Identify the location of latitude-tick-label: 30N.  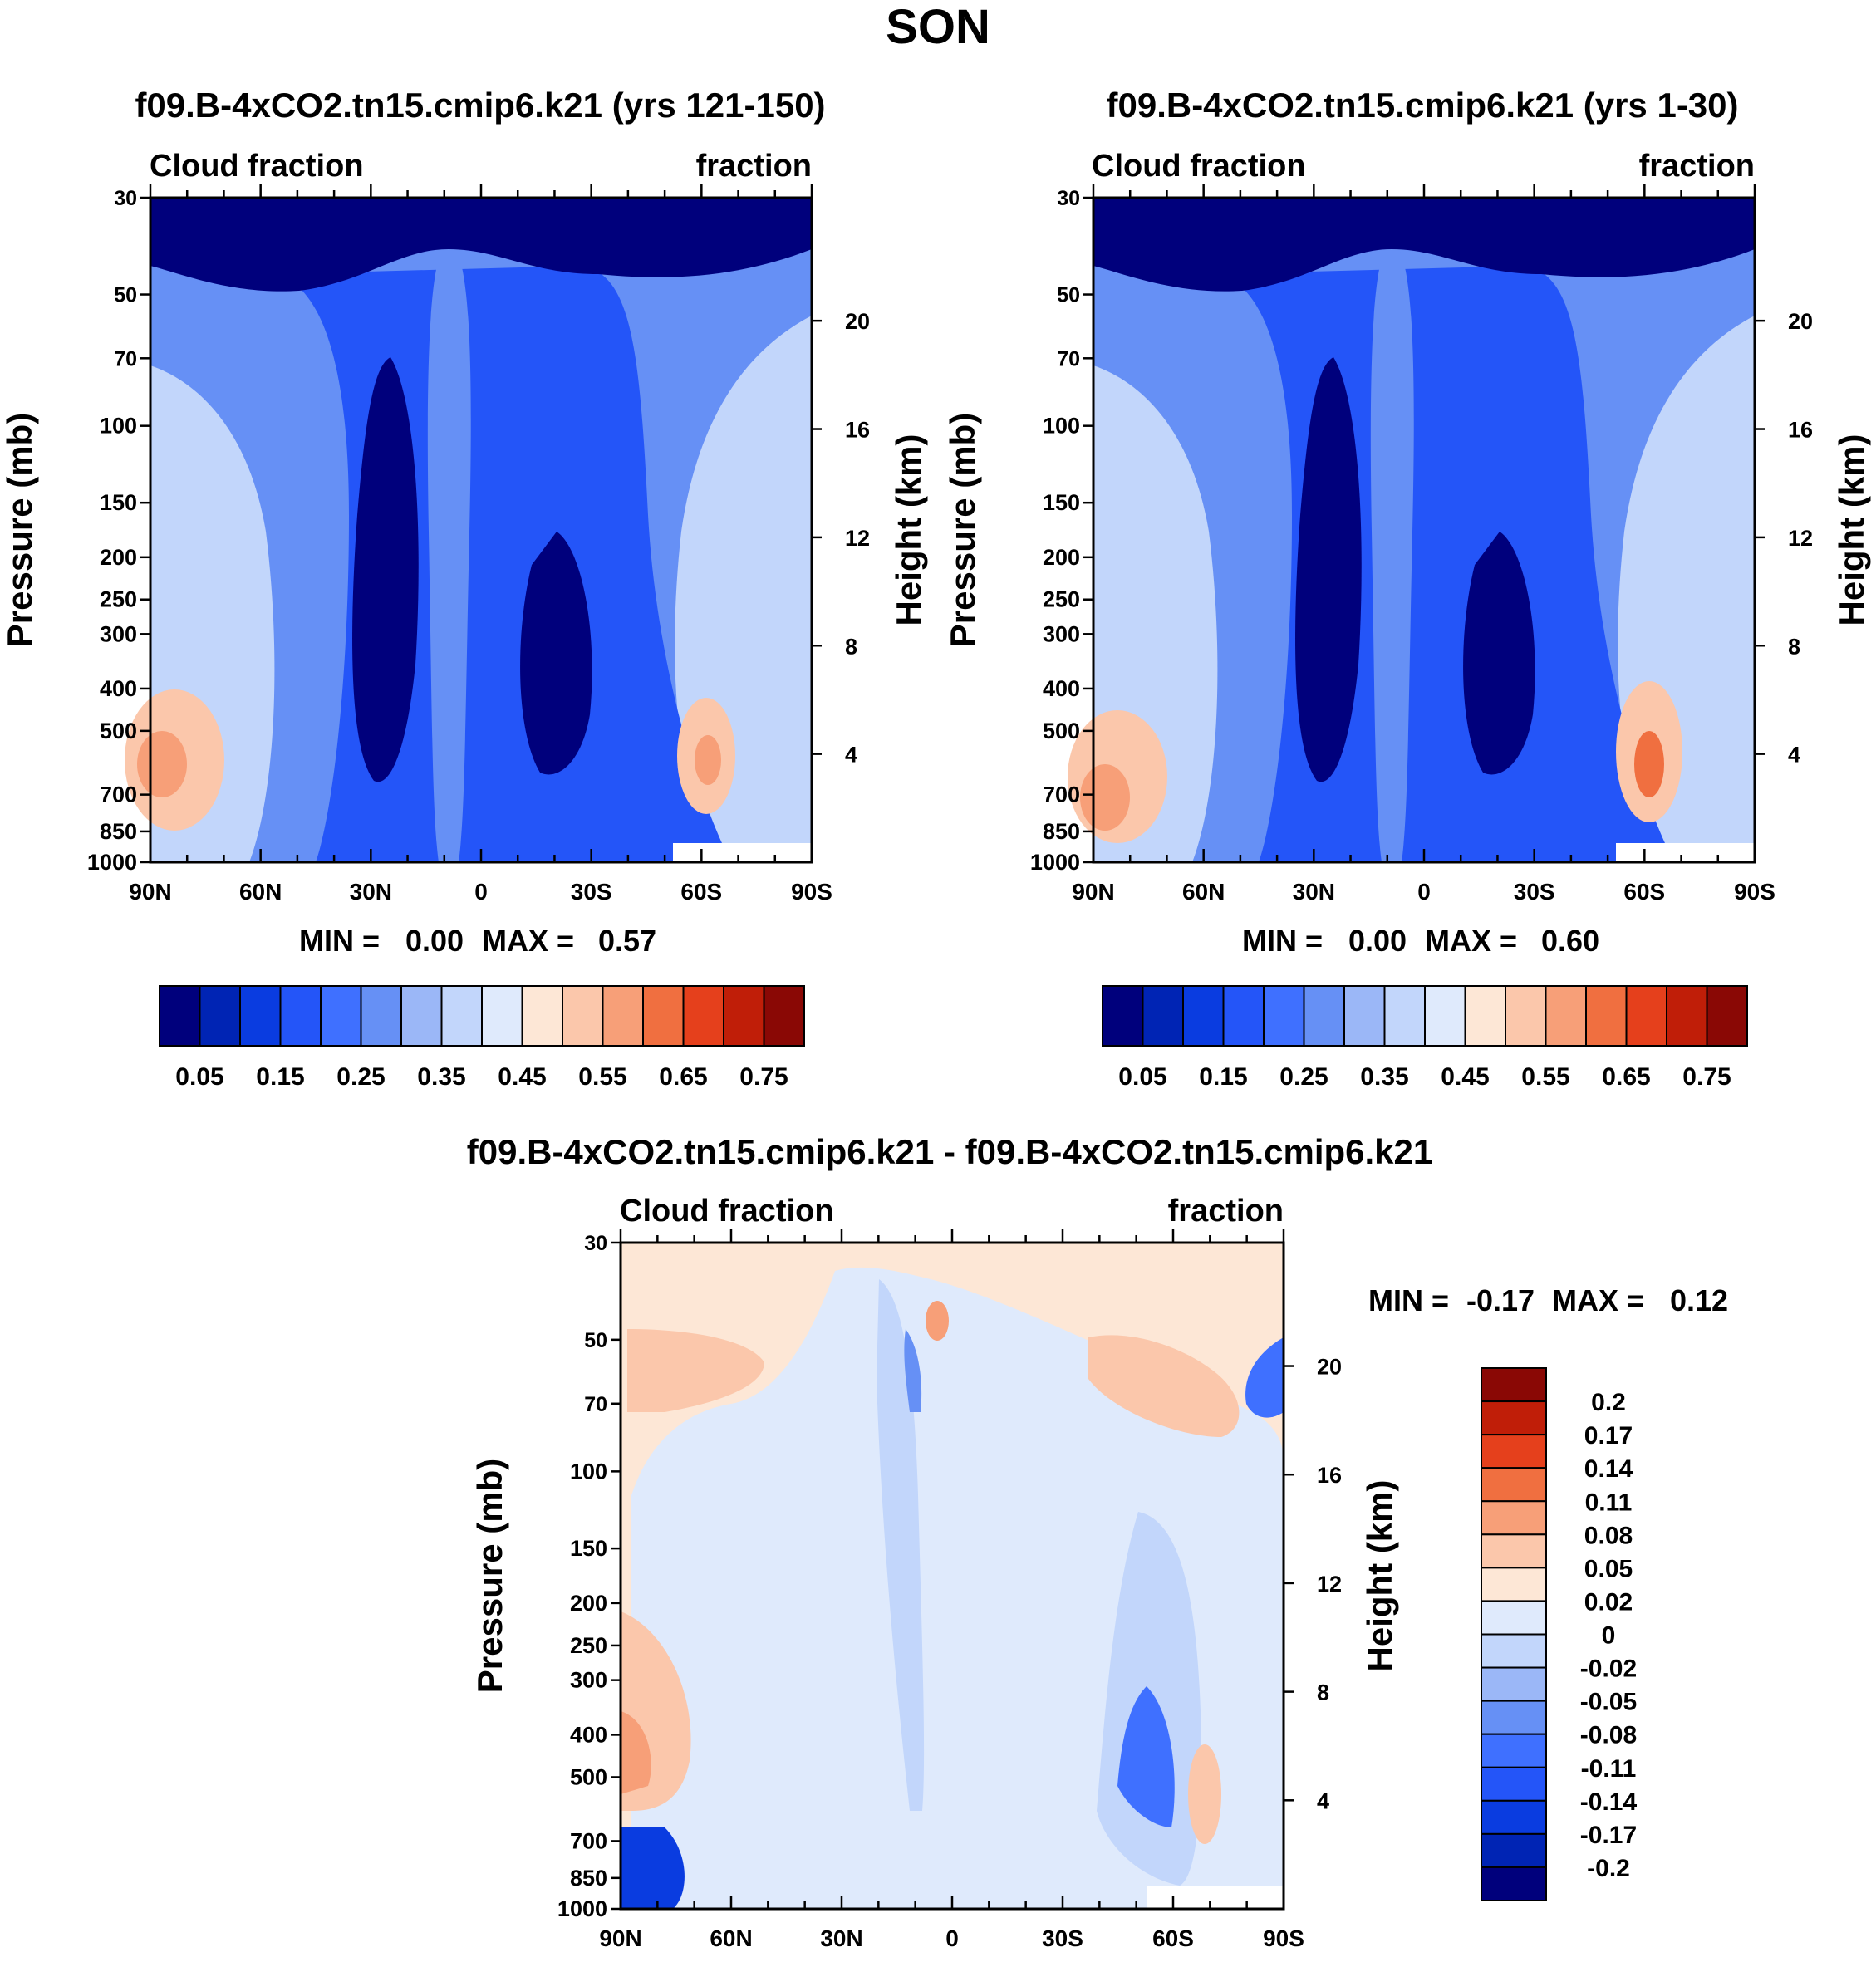
(371, 892).